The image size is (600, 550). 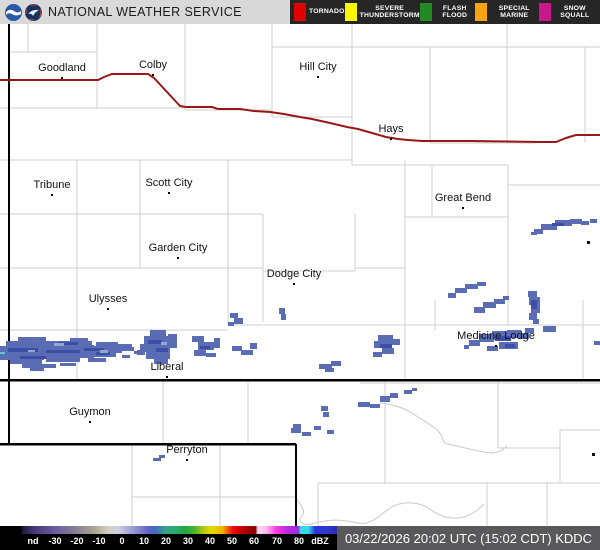 I want to click on legend-item-special-marine: SPECIAL MARINE, so click(x=506, y=12).